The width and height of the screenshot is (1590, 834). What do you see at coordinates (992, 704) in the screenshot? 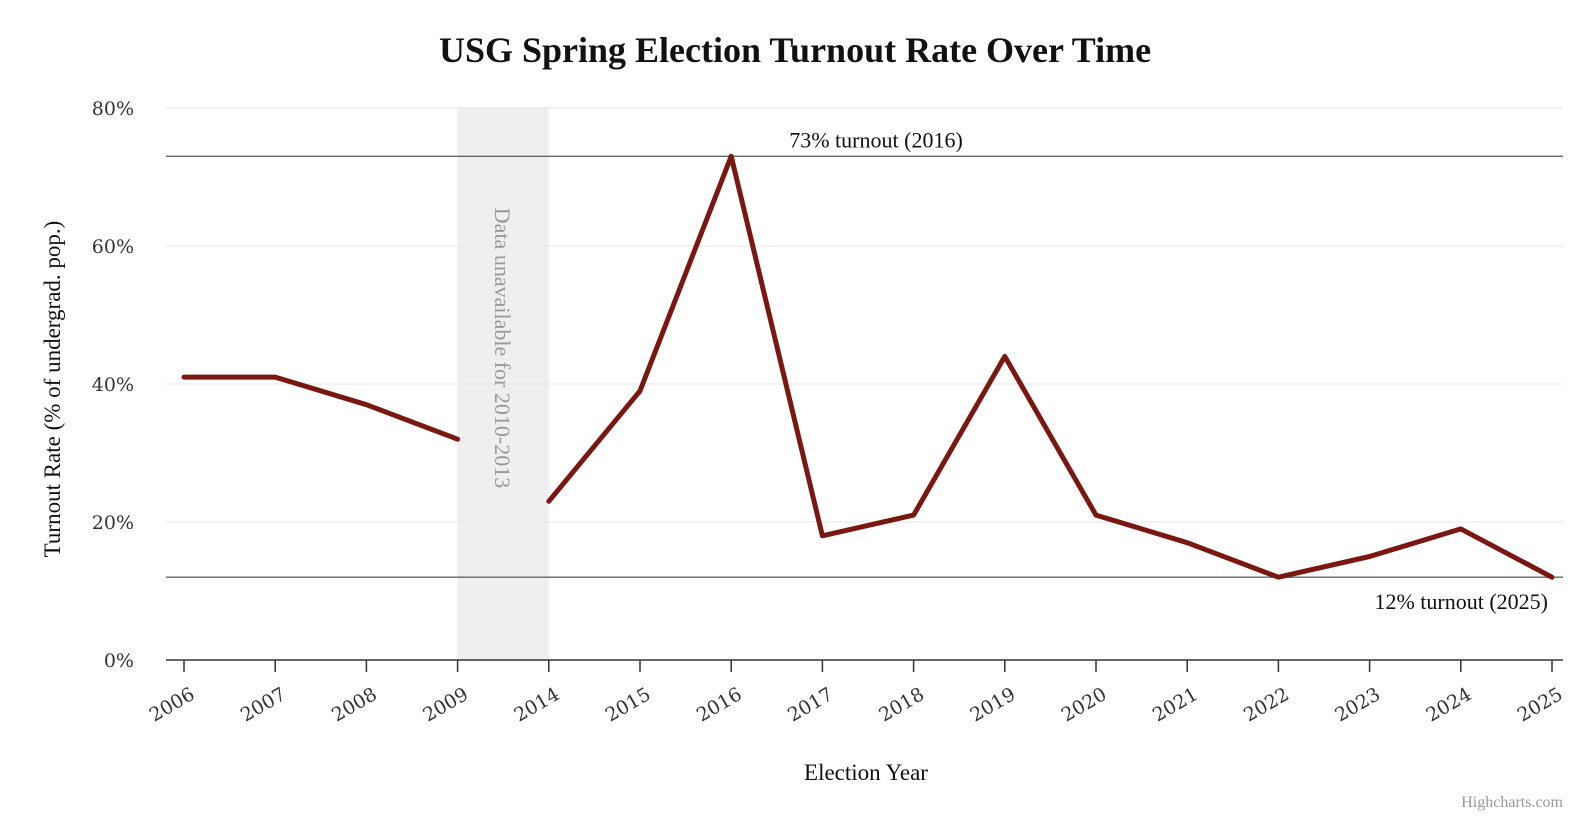
I see `x-tick-label: 2019` at bounding box center [992, 704].